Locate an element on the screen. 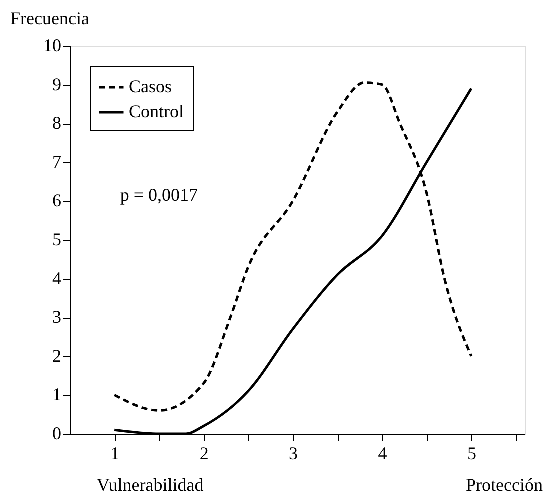 The height and width of the screenshot is (495, 551). y-tick-label: 2 is located at coordinates (57, 356).